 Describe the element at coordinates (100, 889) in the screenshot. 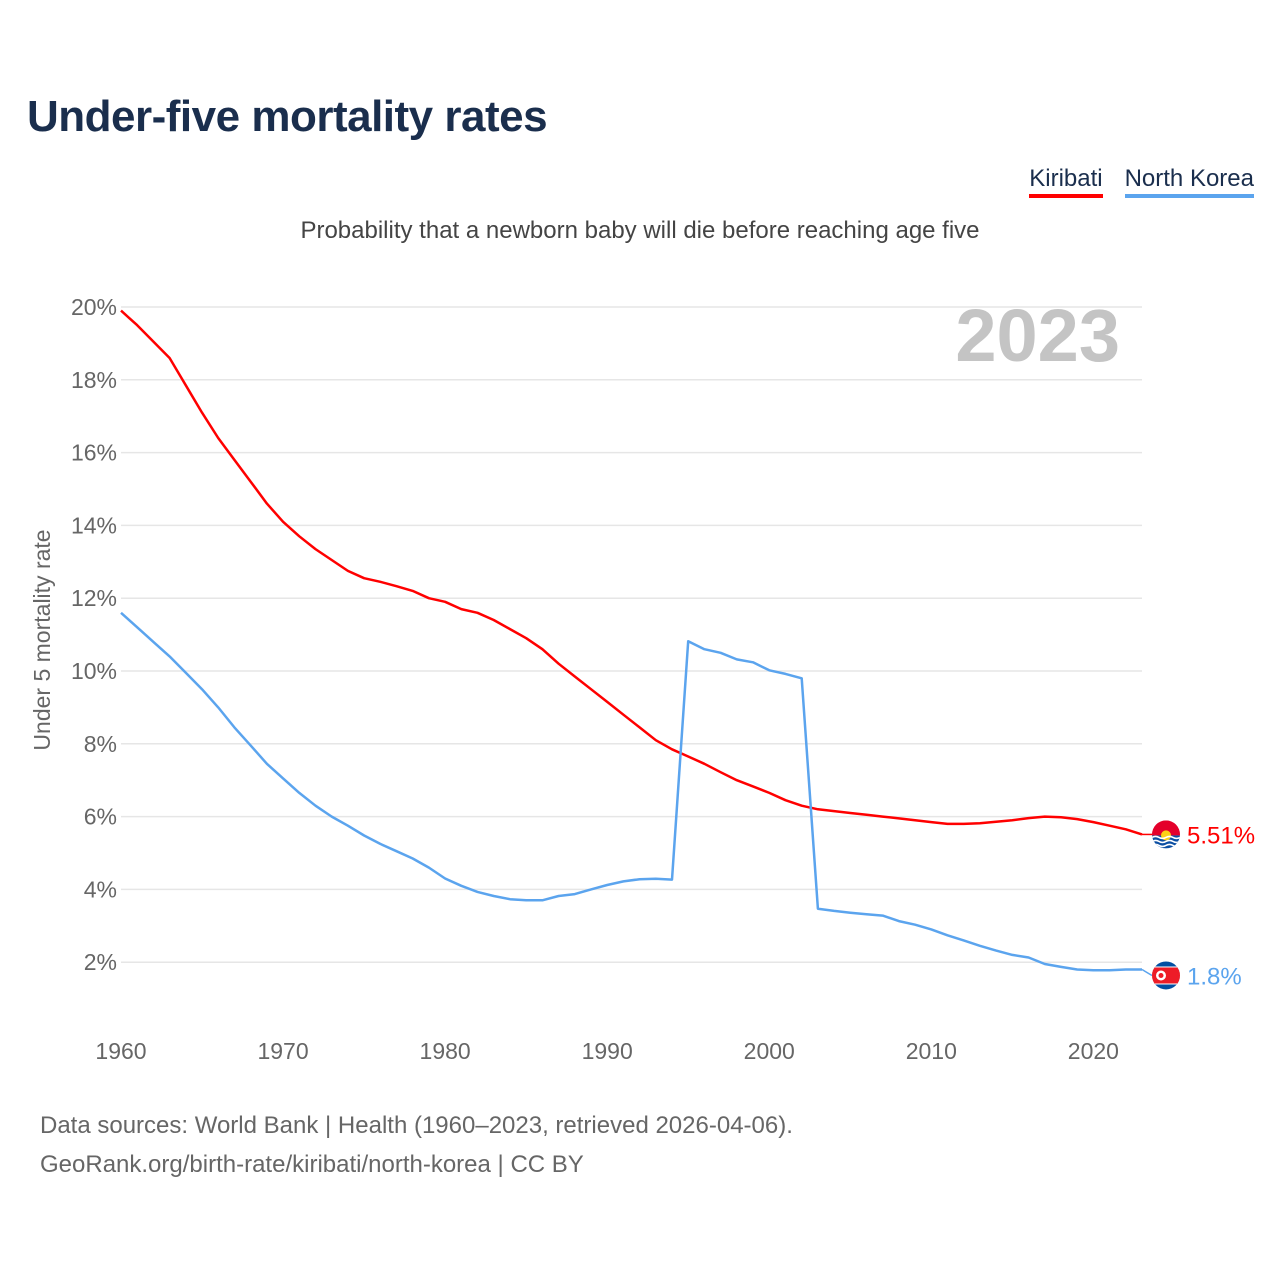

I see `y-tick-label: 4%` at that location.